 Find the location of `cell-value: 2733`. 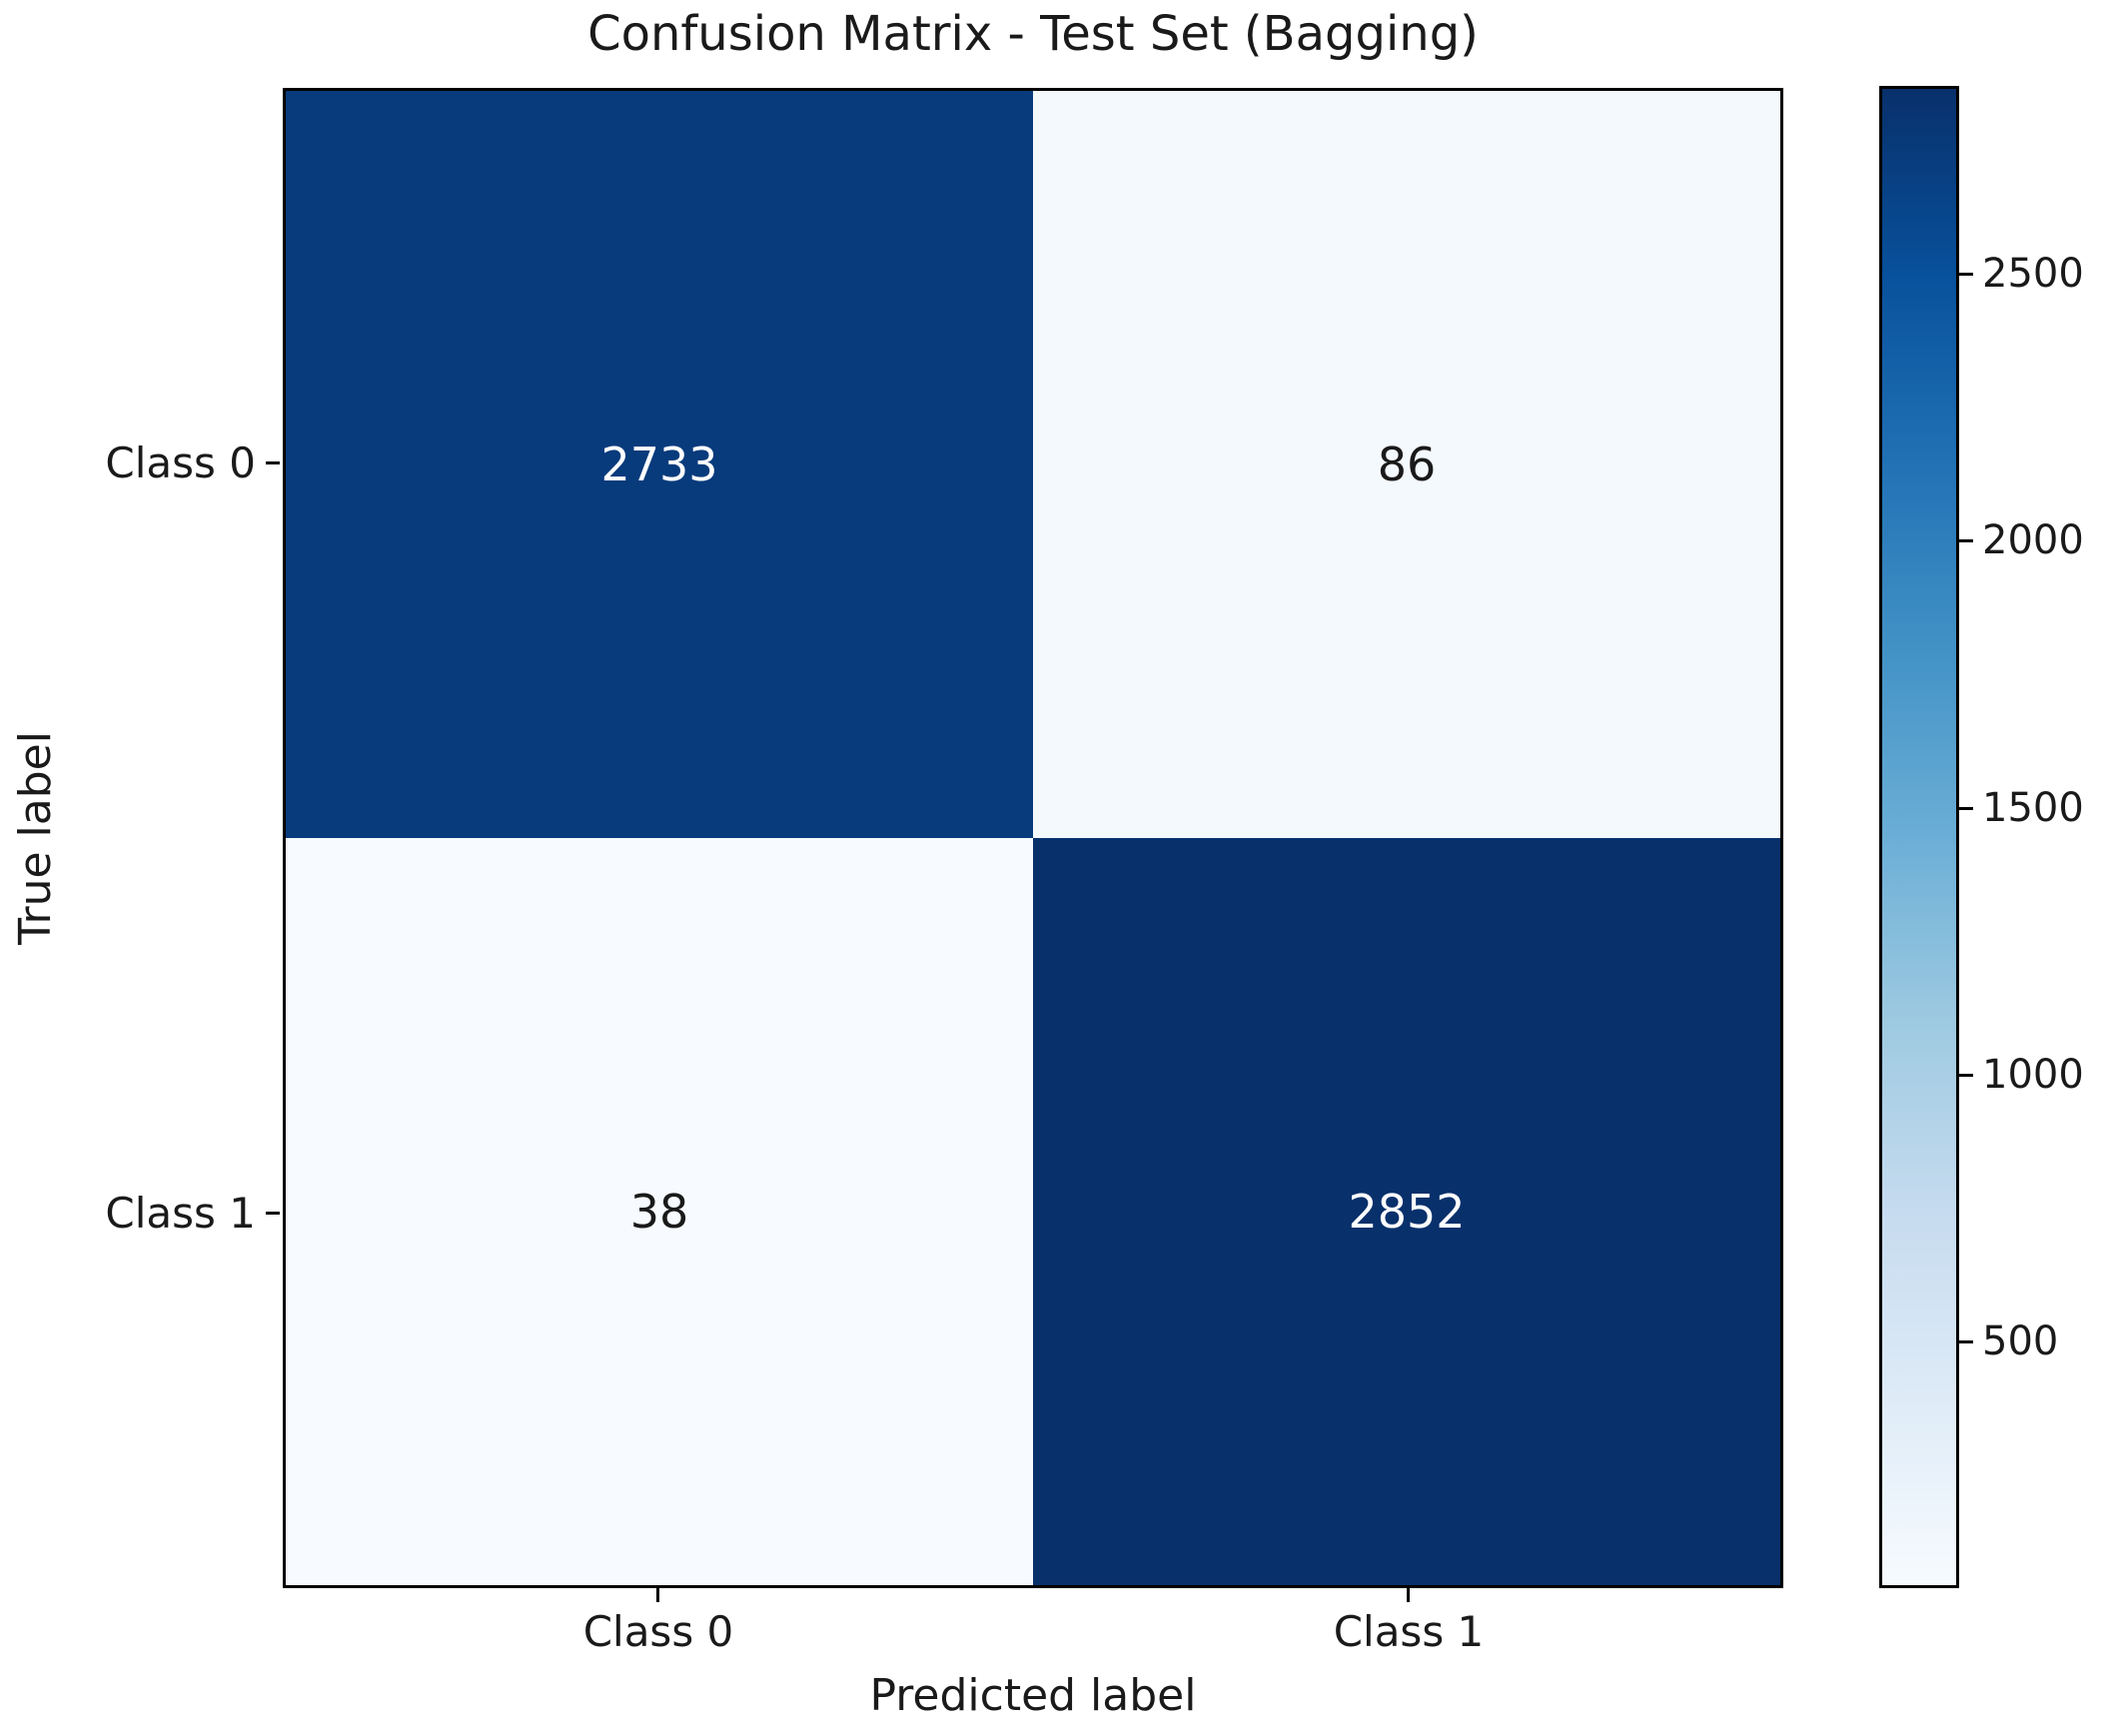

cell-value: 2733 is located at coordinates (659, 464).